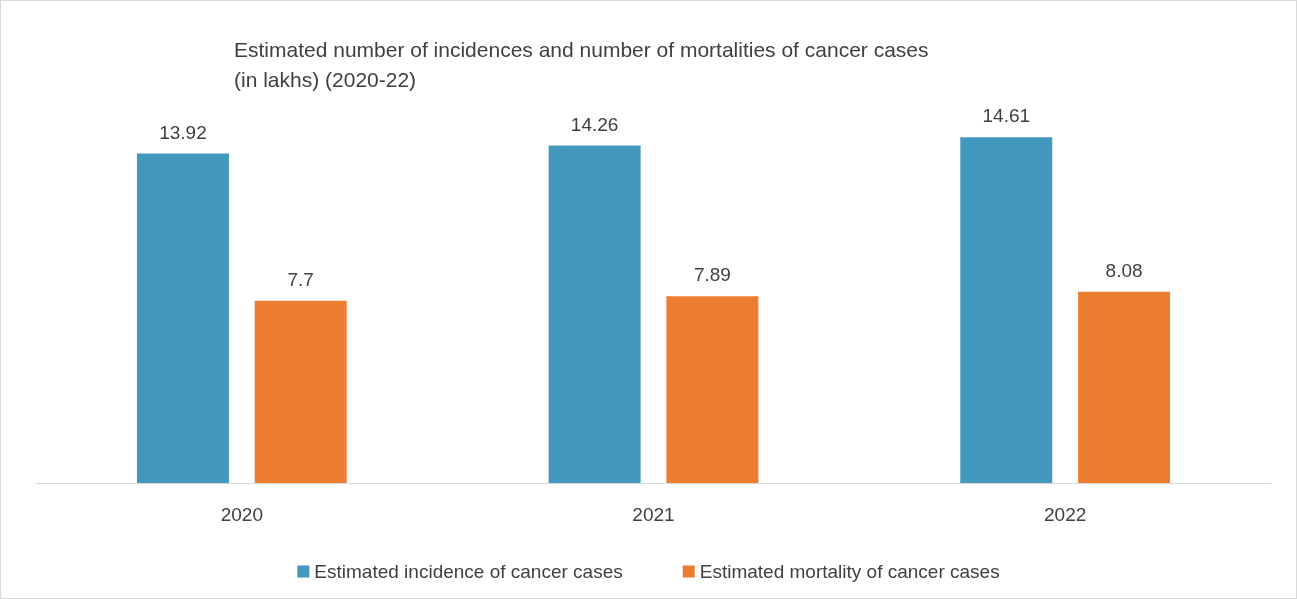 The height and width of the screenshot is (599, 1297). Describe the element at coordinates (468, 571) in the screenshot. I see `legend-label: Estimated incidence of cancer cases` at that location.